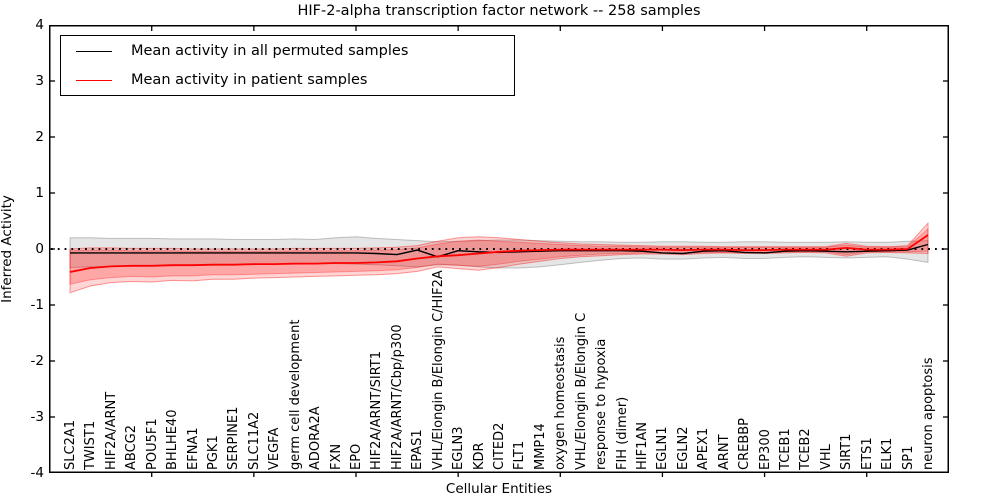  What do you see at coordinates (561, 403) in the screenshot?
I see `x-tick-label: oxygen homeostasis` at bounding box center [561, 403].